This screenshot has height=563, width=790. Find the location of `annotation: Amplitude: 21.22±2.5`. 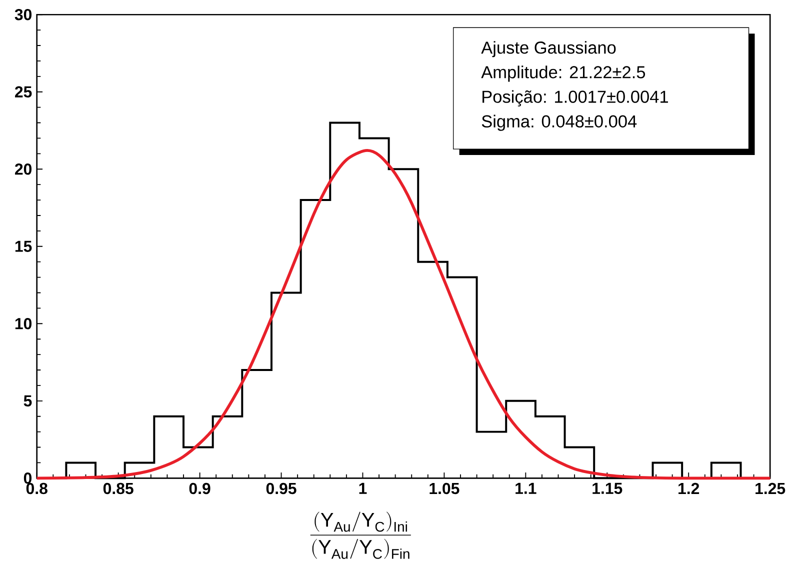

annotation: Amplitude: 21.22±2.5 is located at coordinates (563, 74).